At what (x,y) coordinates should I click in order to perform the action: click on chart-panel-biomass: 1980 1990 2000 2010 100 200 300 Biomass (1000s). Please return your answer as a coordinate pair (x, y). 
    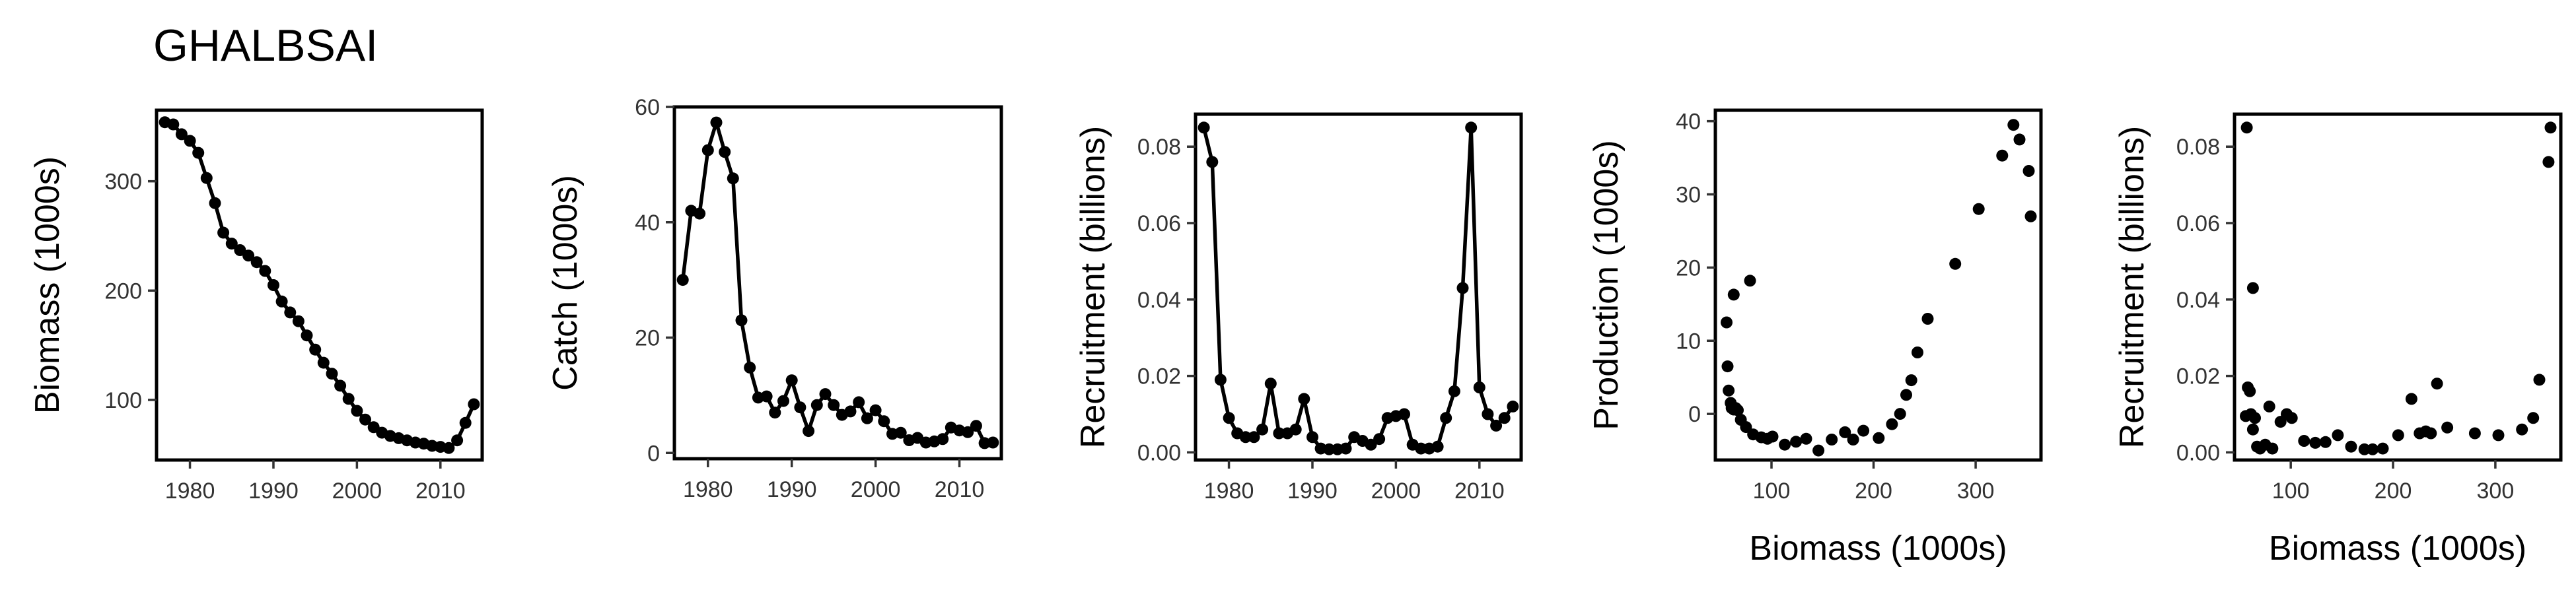
    Looking at the image, I should click on (256, 306).